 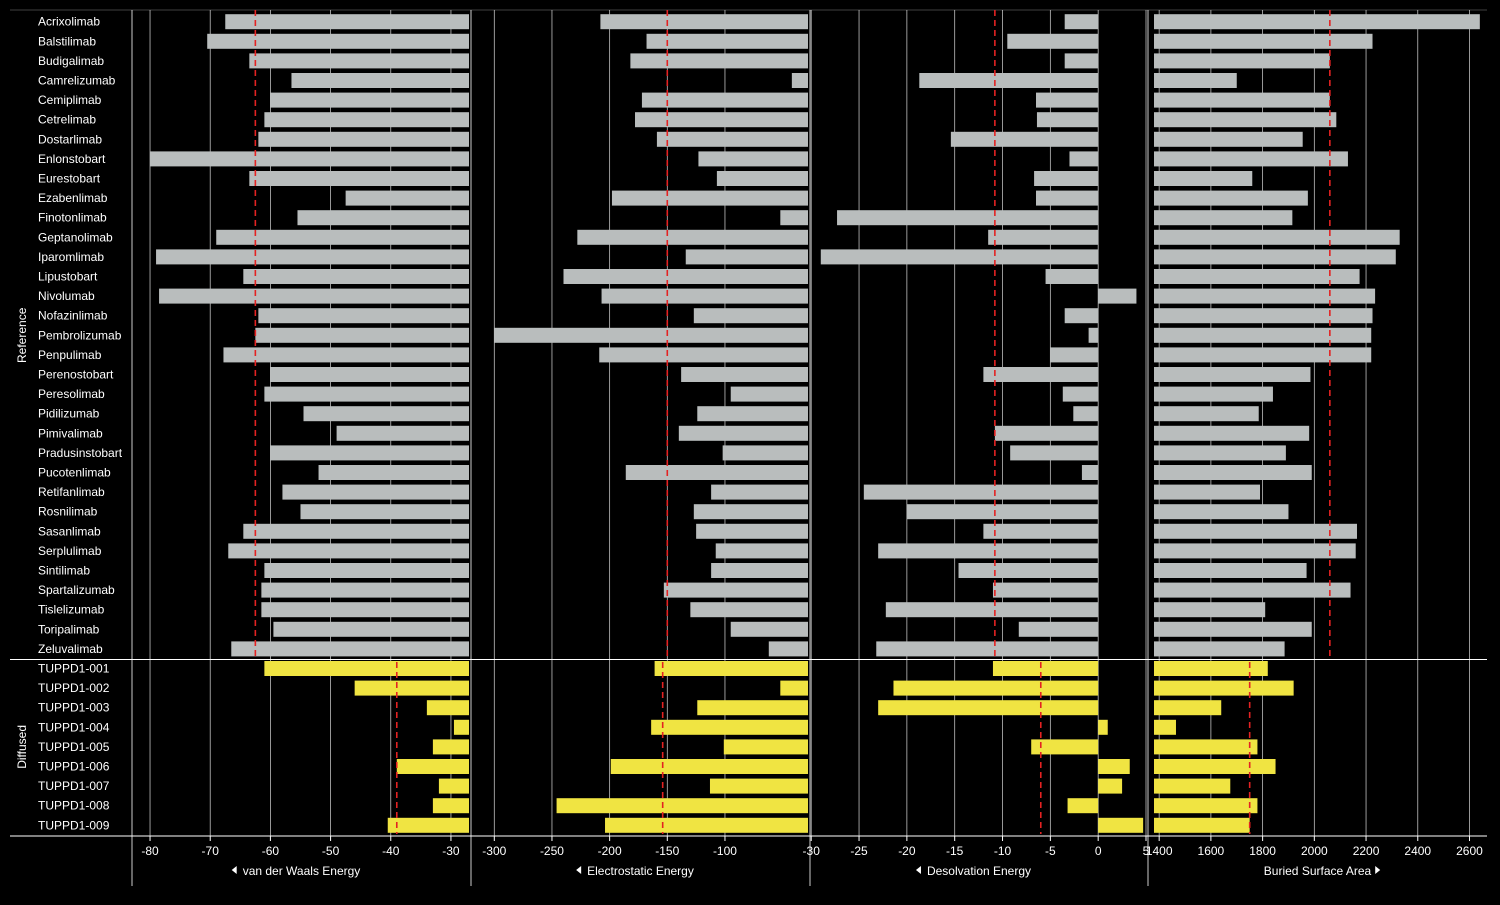 What do you see at coordinates (74, 727) in the screenshot?
I see `row-label: TUPPD1-004` at bounding box center [74, 727].